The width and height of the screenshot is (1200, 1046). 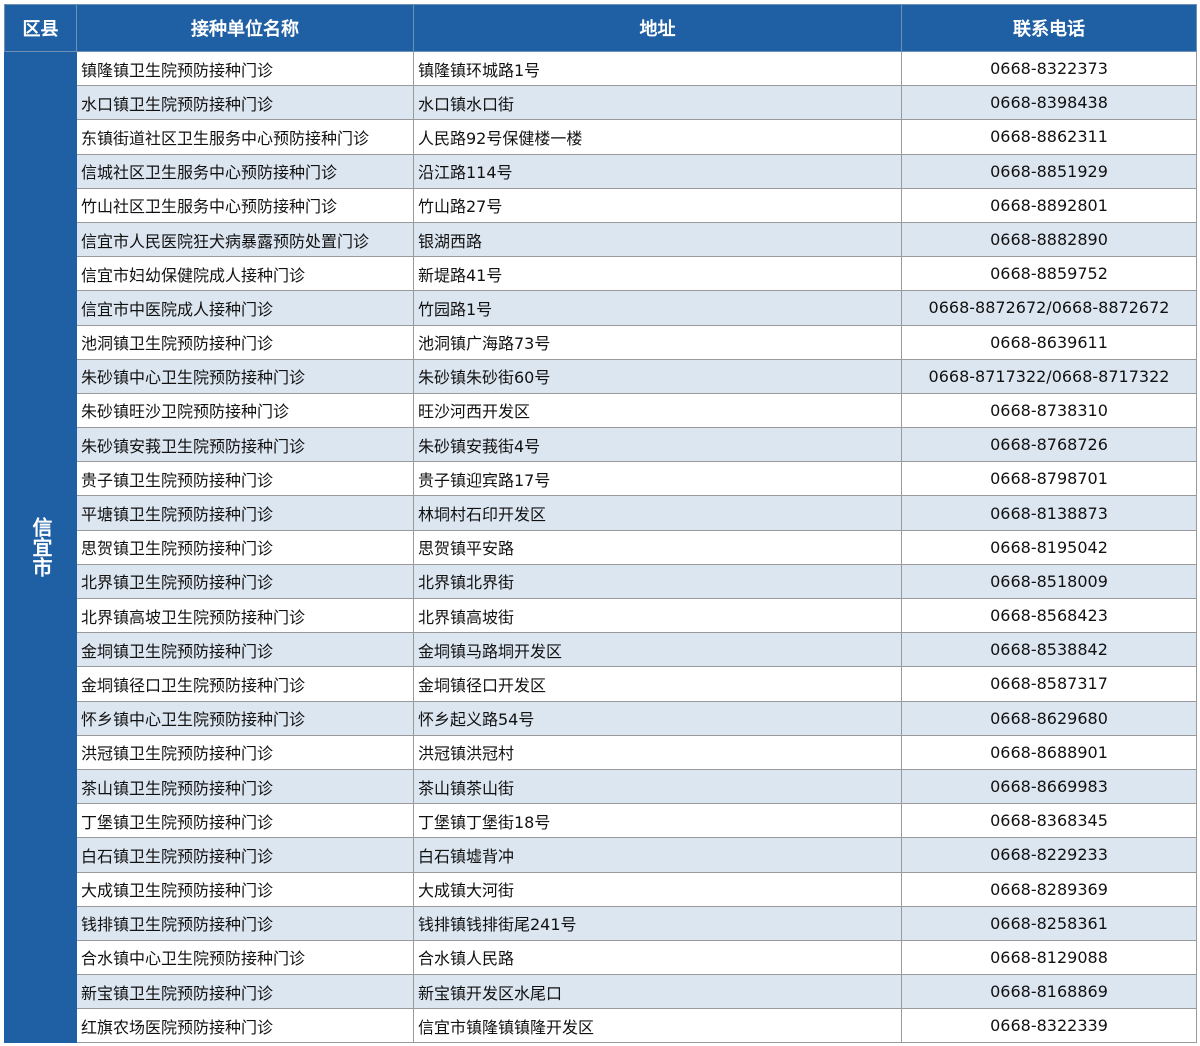 I want to click on table-row: 怀乡镇中心卫生院预防接种门诊 怀乡起义路54号 0668-8629680, so click(x=601, y=718).